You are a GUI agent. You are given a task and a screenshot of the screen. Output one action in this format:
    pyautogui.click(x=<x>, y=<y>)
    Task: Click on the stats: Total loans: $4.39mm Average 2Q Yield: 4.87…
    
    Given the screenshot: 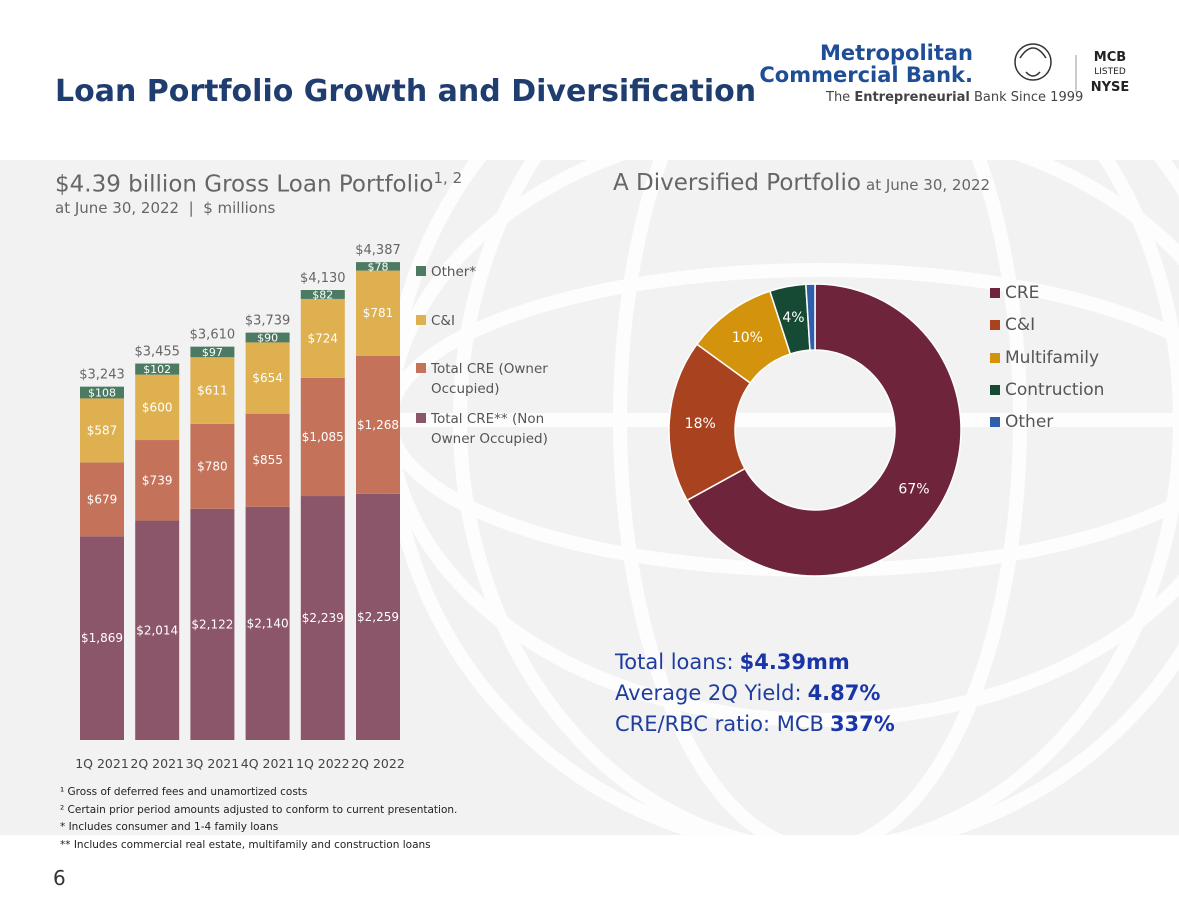 What is the action you would take?
    pyautogui.click(x=755, y=693)
    